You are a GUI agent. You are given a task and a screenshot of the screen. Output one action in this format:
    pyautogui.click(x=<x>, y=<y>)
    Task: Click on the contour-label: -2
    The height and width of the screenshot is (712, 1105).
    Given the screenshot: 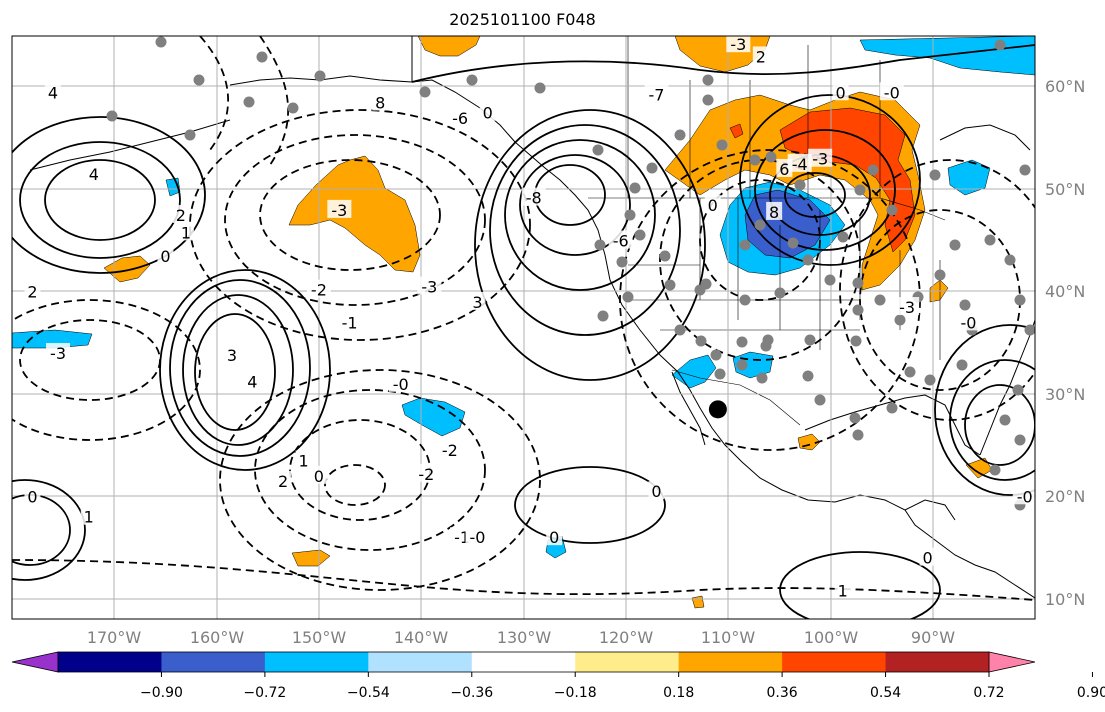 What is the action you would take?
    pyautogui.click(x=426, y=474)
    